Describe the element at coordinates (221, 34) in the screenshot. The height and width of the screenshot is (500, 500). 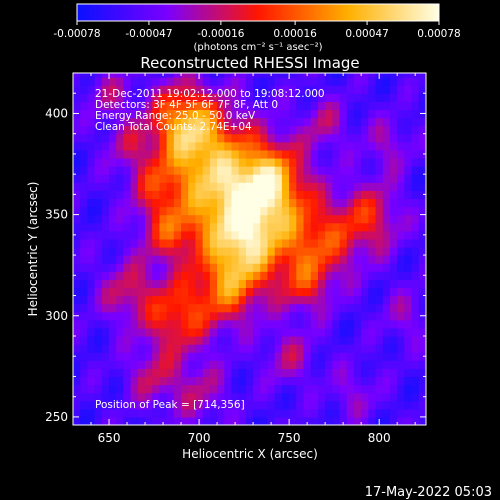
I see `colorbar-tick-label: -0.00016` at that location.